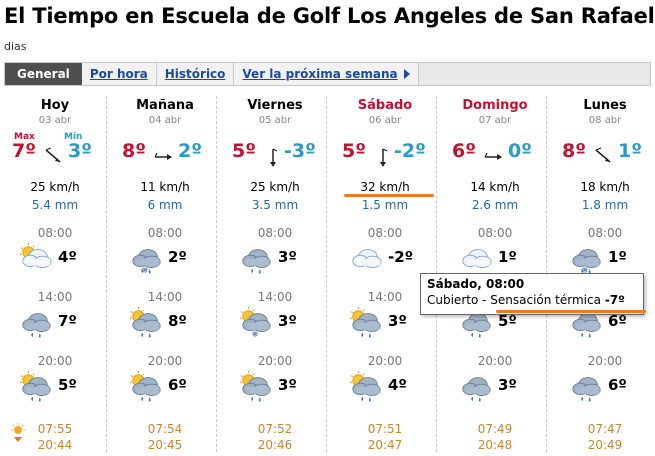 Image resolution: width=655 pixels, height=456 pixels. Describe the element at coordinates (545, 300) in the screenshot. I see `tooltip-feels-label: Sensación térmica` at that location.